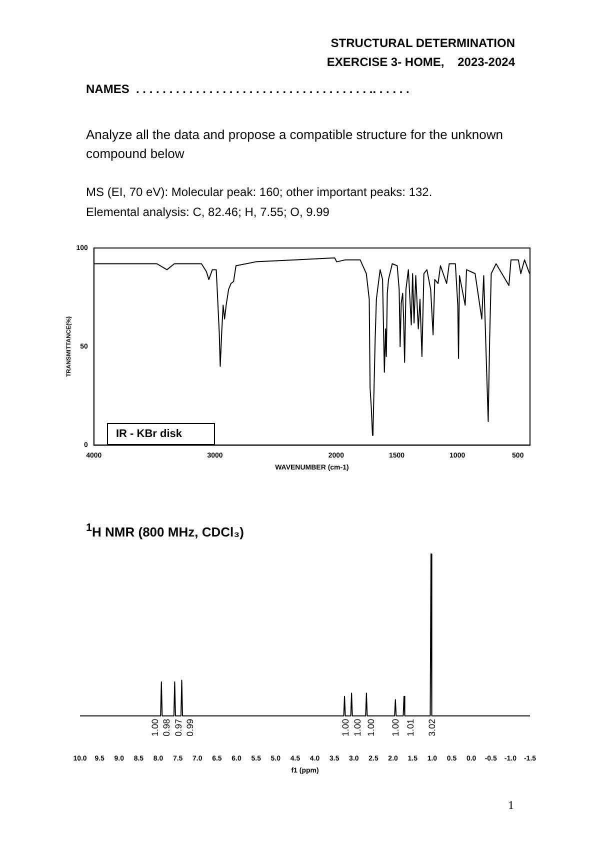 This screenshot has height=848, width=599. I want to click on chart-title: $^{1}$H NMR (800 MHz, CDCl₃), so click(165, 531).